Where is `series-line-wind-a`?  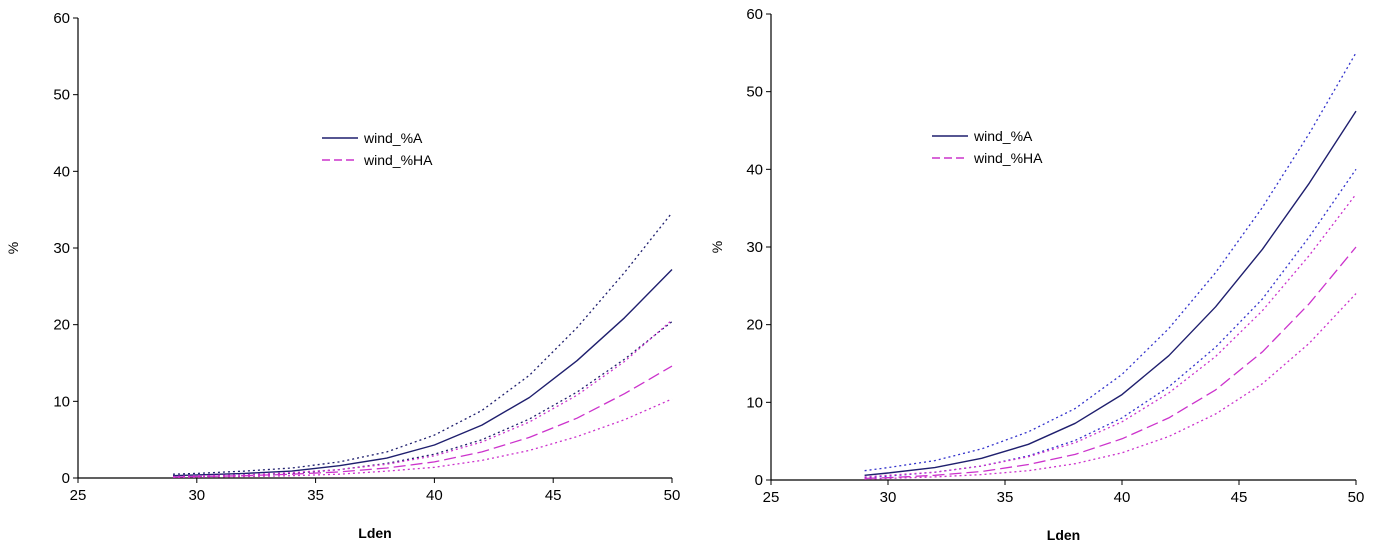 series-line-wind-a is located at coordinates (422, 373).